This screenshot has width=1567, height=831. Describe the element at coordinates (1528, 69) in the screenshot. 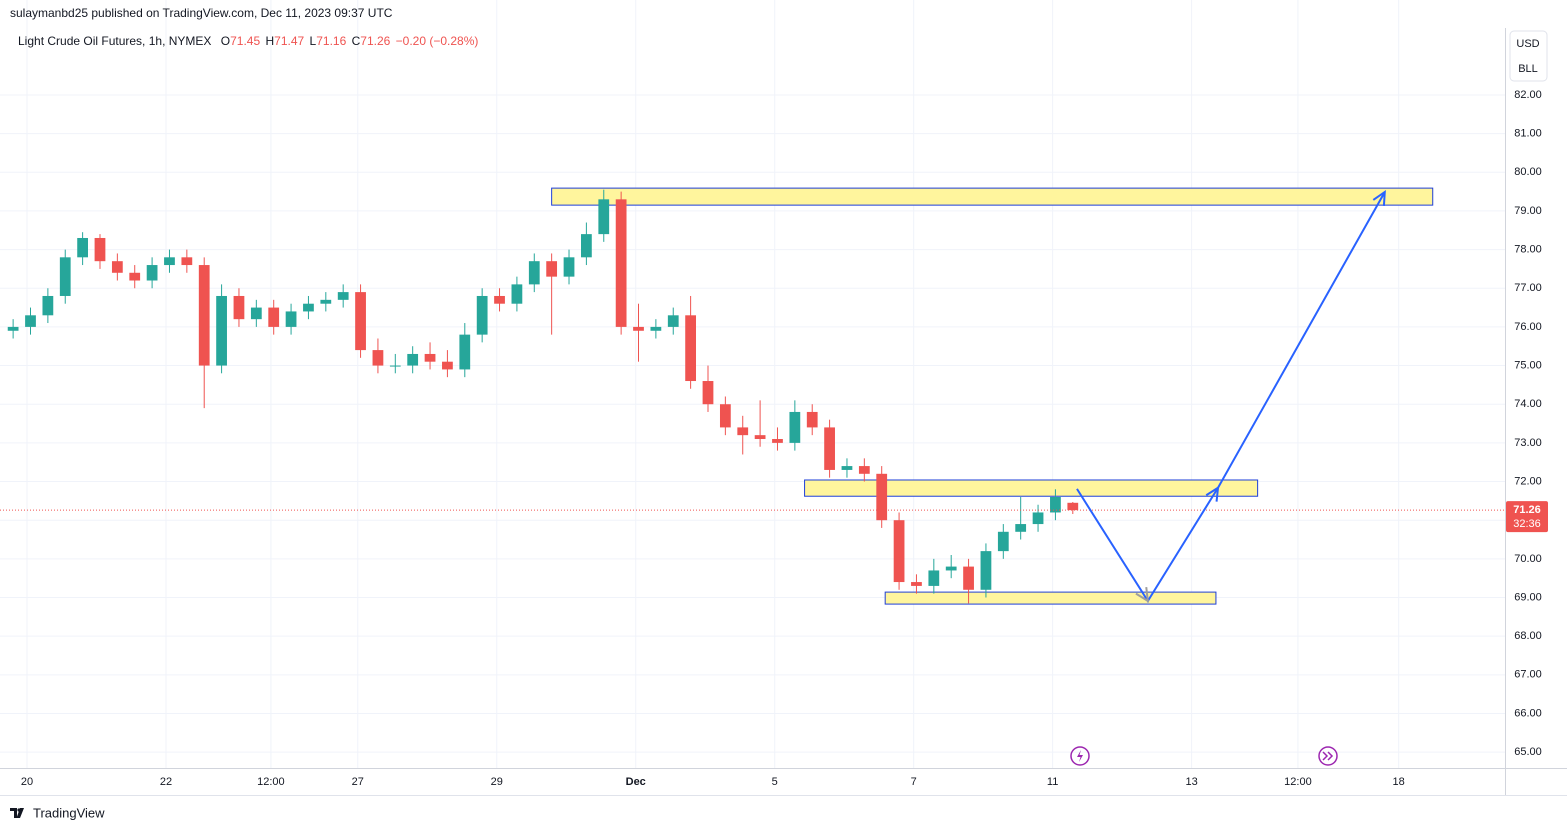

I see `unit: BLL` at that location.